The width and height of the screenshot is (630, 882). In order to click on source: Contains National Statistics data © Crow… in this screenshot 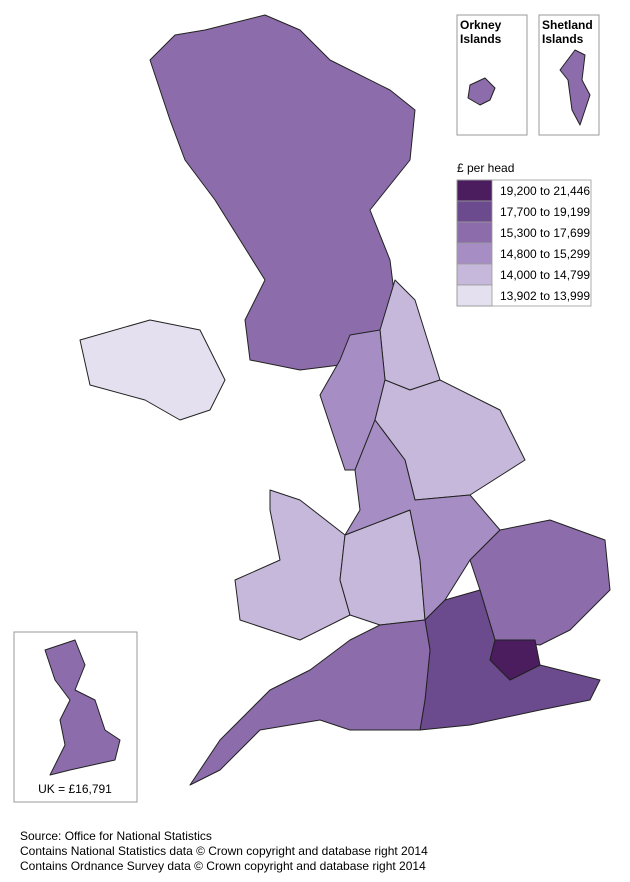, I will do `click(224, 851)`.